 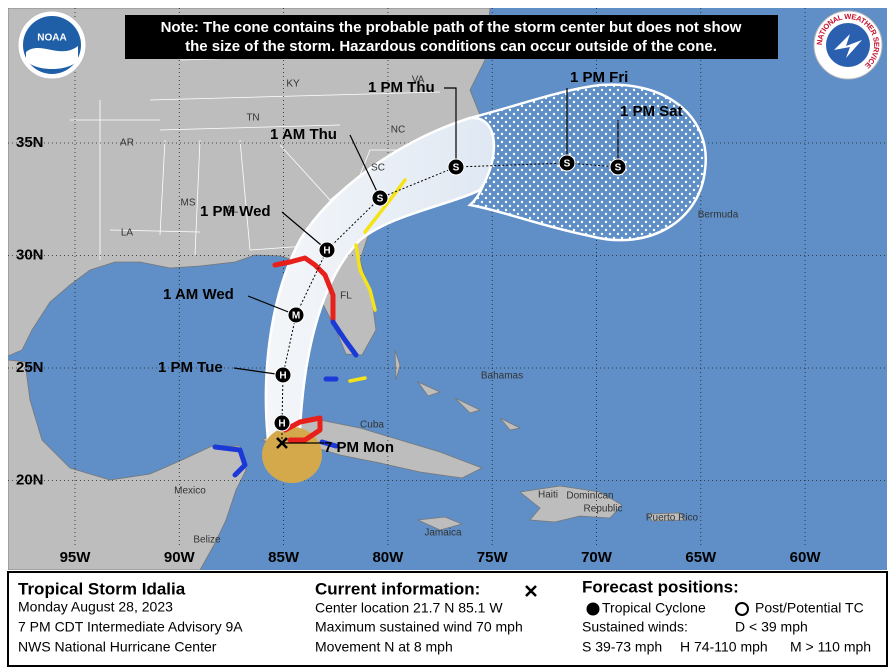 What do you see at coordinates (418, 80) in the screenshot?
I see `region-label: VA` at bounding box center [418, 80].